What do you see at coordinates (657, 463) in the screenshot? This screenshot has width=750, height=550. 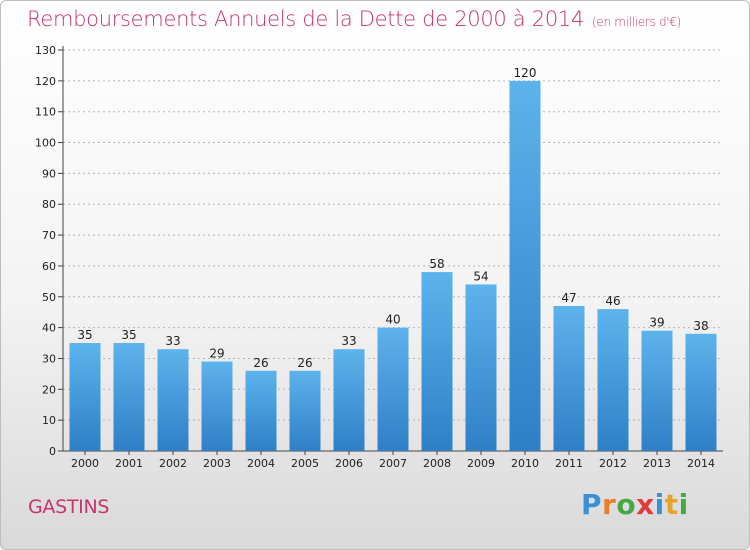 I see `x-tick-label: 2013` at bounding box center [657, 463].